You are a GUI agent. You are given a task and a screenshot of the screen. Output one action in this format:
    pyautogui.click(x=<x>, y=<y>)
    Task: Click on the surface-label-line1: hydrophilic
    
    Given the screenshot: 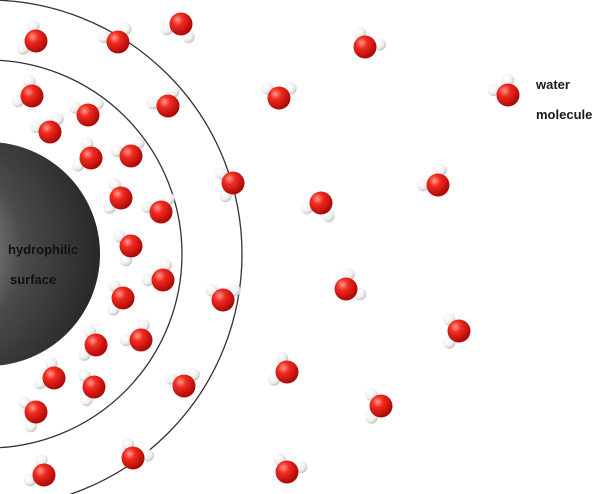 What is the action you would take?
    pyautogui.click(x=43, y=249)
    